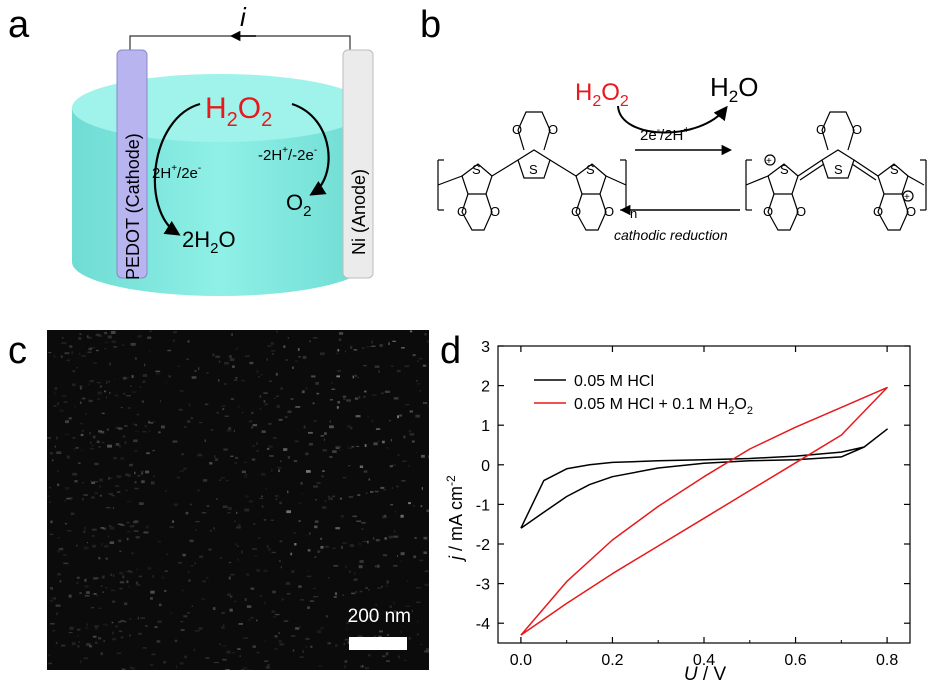  Describe the element at coordinates (547, 171) in the screenshot. I see `pedot-neutral-atoms: S S S O O O O O O n` at that location.